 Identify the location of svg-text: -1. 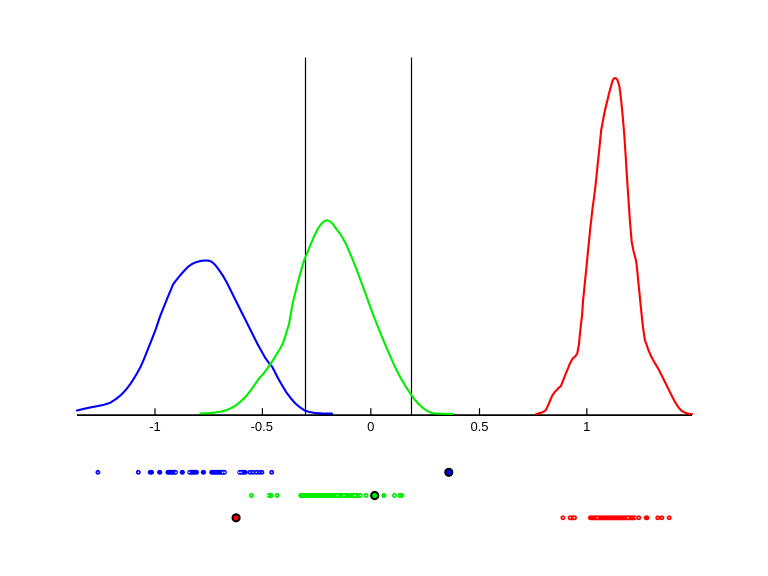
(155, 426).